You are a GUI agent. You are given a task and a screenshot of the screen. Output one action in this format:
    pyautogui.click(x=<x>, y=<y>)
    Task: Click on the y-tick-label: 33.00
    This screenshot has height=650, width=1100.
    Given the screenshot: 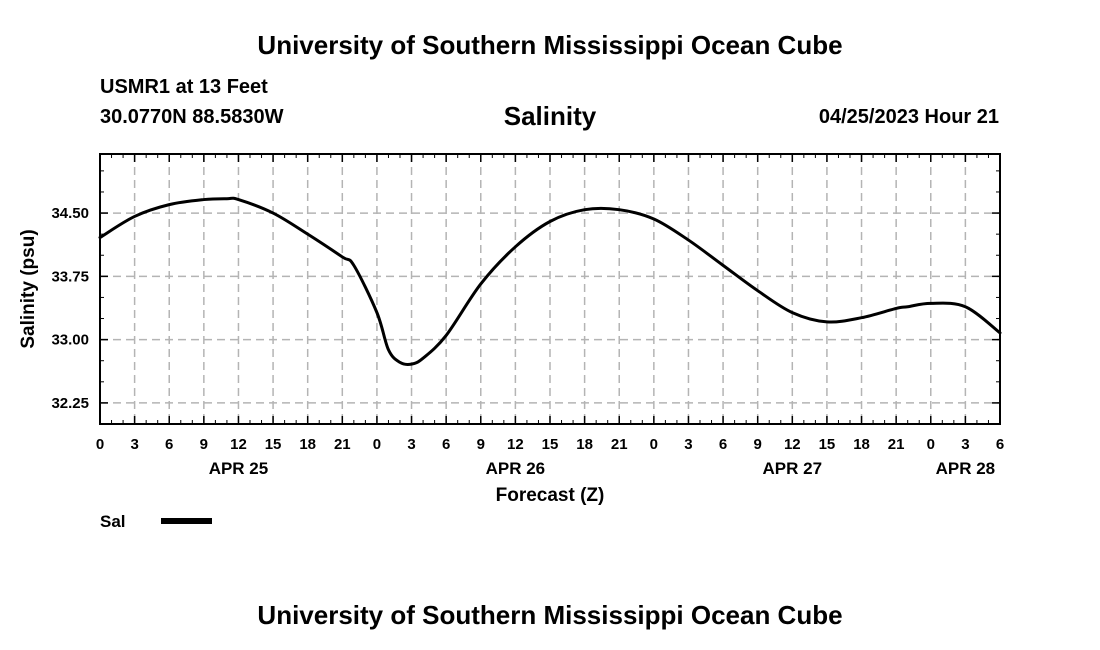 What is the action you would take?
    pyautogui.click(x=70, y=340)
    